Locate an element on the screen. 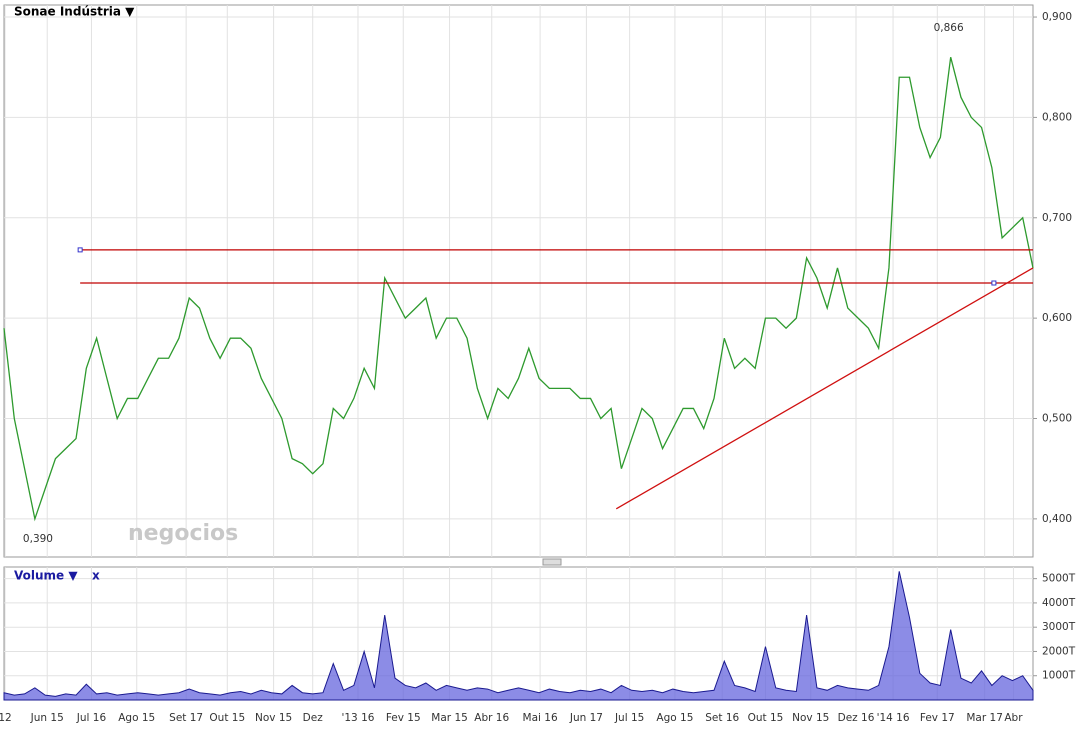  x-tick-label: Fev 17 is located at coordinates (937, 718).